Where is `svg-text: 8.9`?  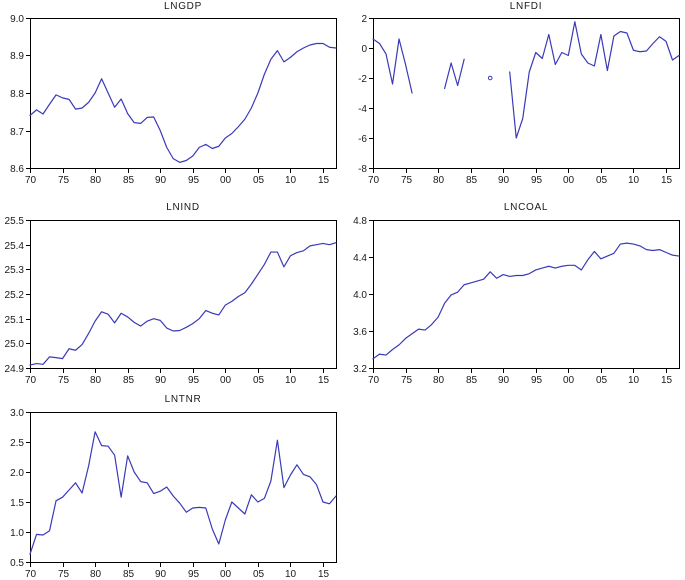 svg-text: 8.9 is located at coordinates (17, 56).